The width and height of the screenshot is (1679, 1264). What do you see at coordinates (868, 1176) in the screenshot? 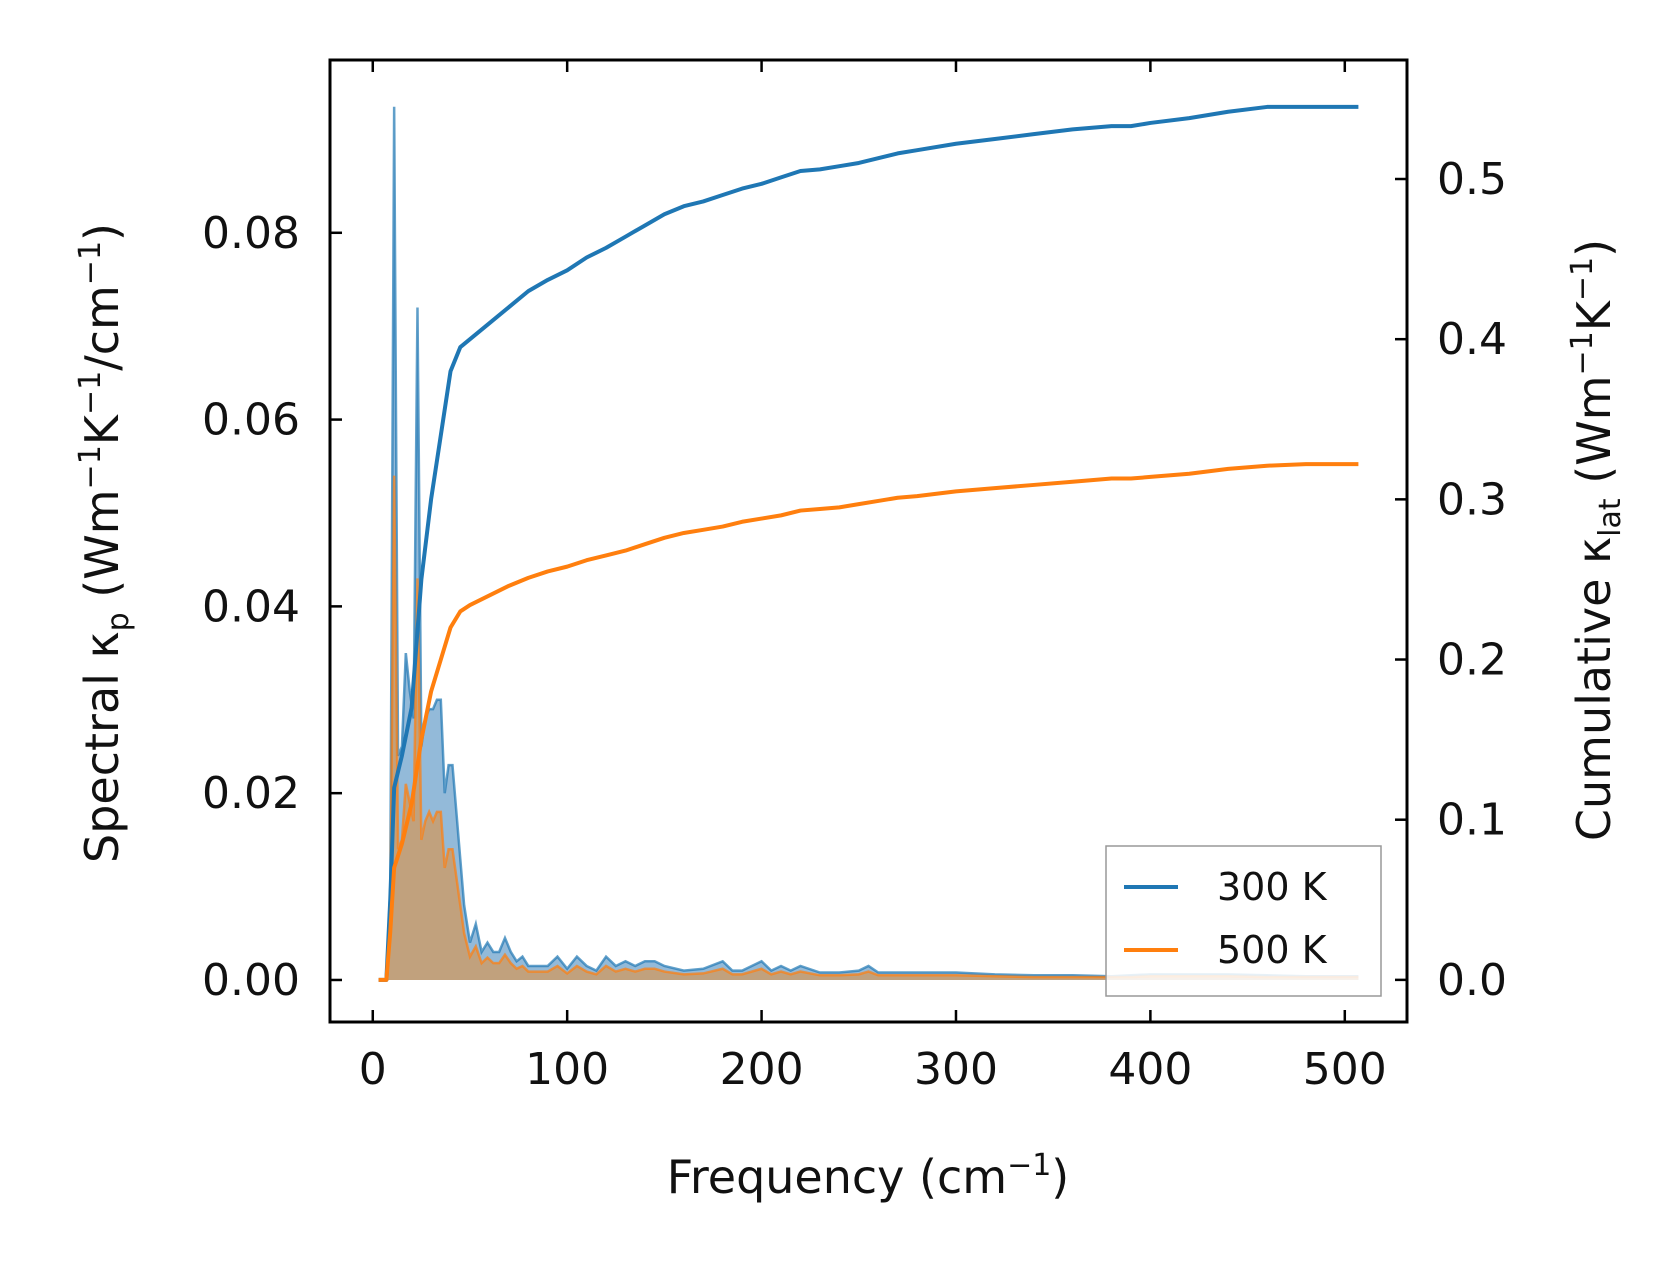
I see `x-axis-title: Frequency (cm−1)` at bounding box center [868, 1176].